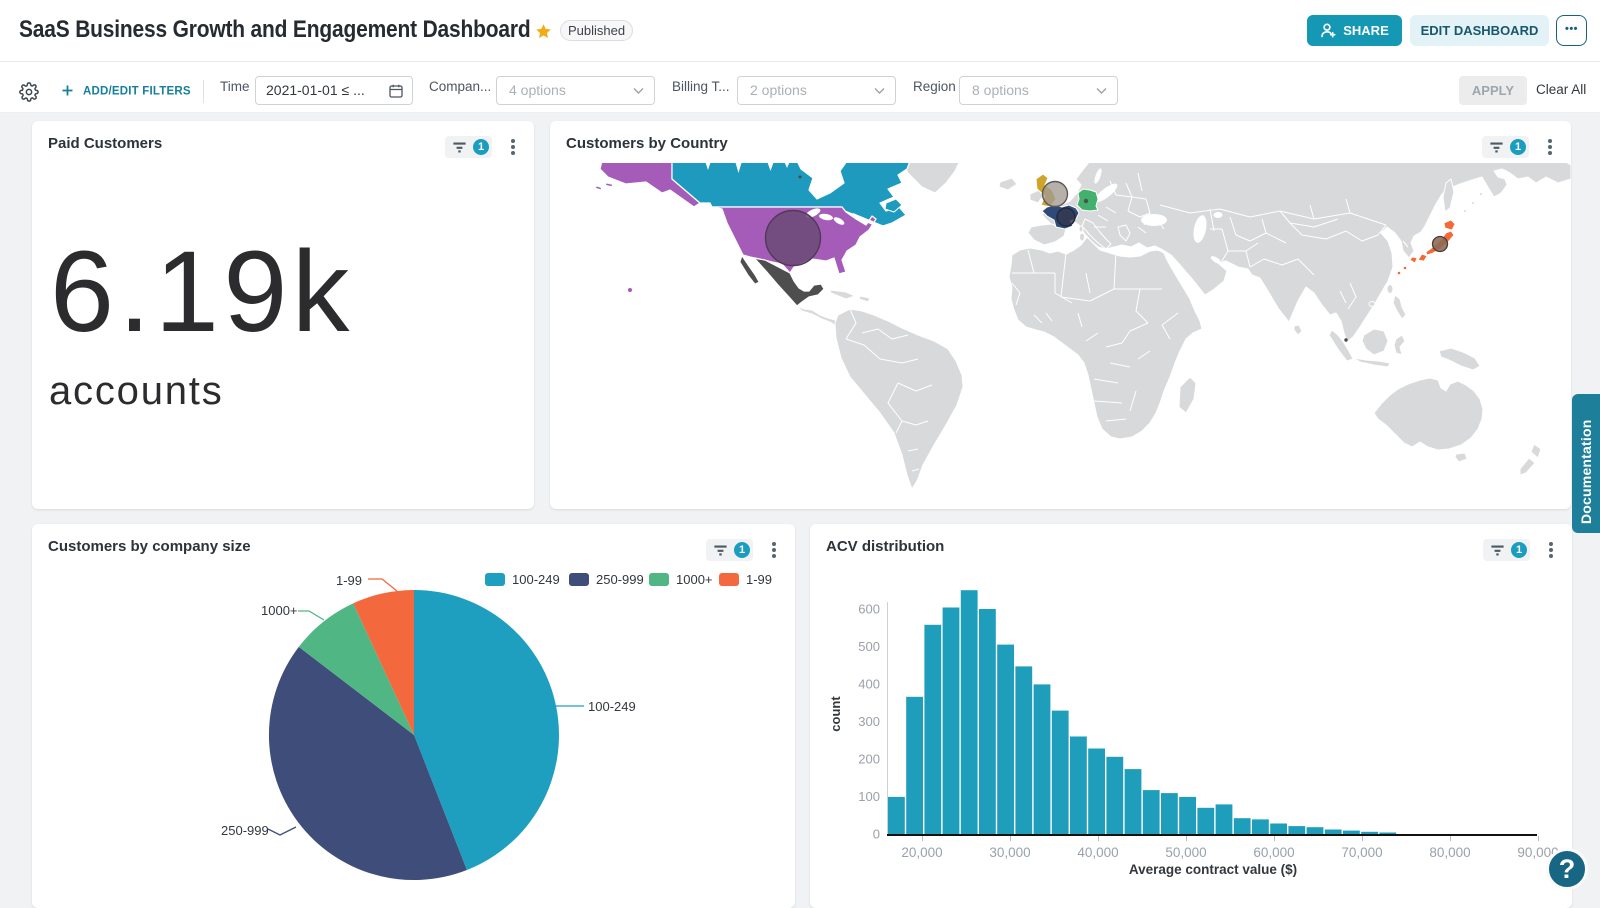 The height and width of the screenshot is (908, 1600). Describe the element at coordinates (869, 759) in the screenshot. I see `svg-text: 200` at that location.